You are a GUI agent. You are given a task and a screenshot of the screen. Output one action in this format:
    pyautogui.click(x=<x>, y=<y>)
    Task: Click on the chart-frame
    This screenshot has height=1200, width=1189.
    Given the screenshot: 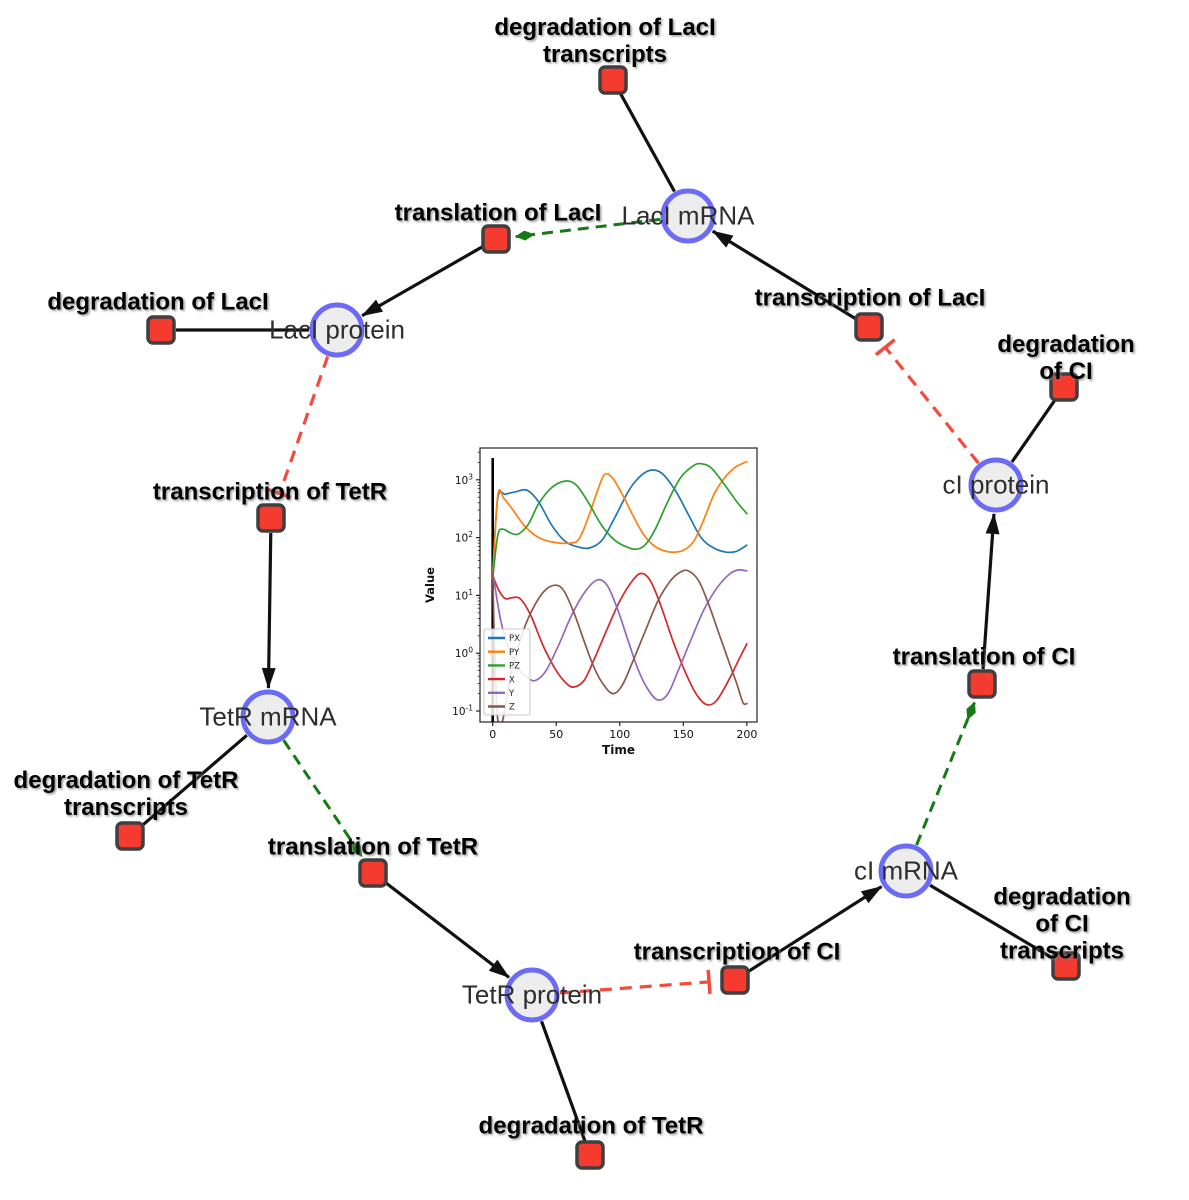 What is the action you would take?
    pyautogui.click(x=618, y=585)
    